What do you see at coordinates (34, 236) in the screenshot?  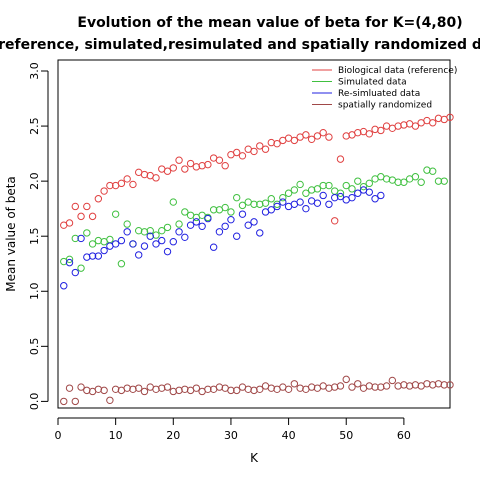 I see `y-tick-label: 1.5` at bounding box center [34, 236].